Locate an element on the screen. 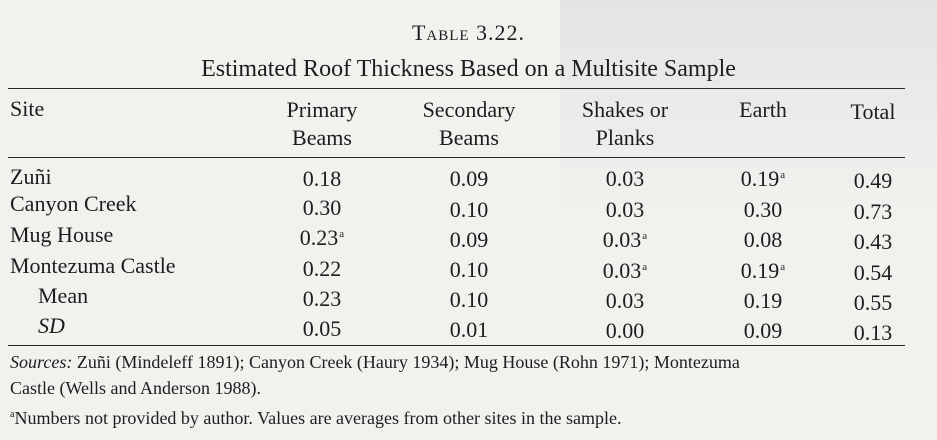 Image resolution: width=937 pixels, height=440 pixels. row-site: Canyon Creek is located at coordinates (73, 203).